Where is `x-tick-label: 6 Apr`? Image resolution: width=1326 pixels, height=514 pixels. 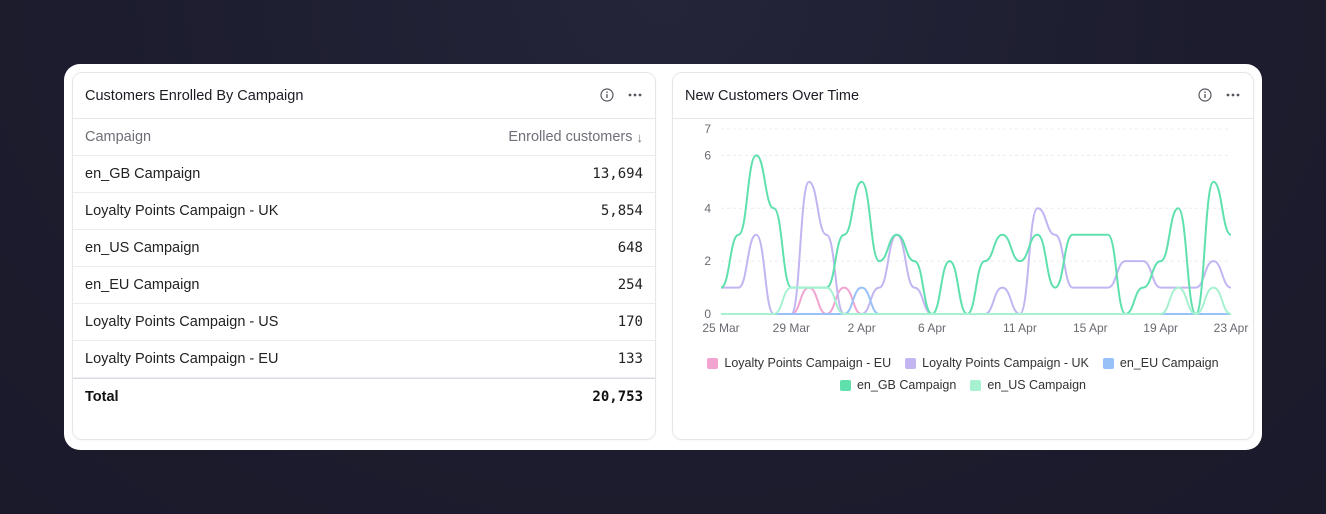
x-tick-label: 6 Apr is located at coordinates (932, 328).